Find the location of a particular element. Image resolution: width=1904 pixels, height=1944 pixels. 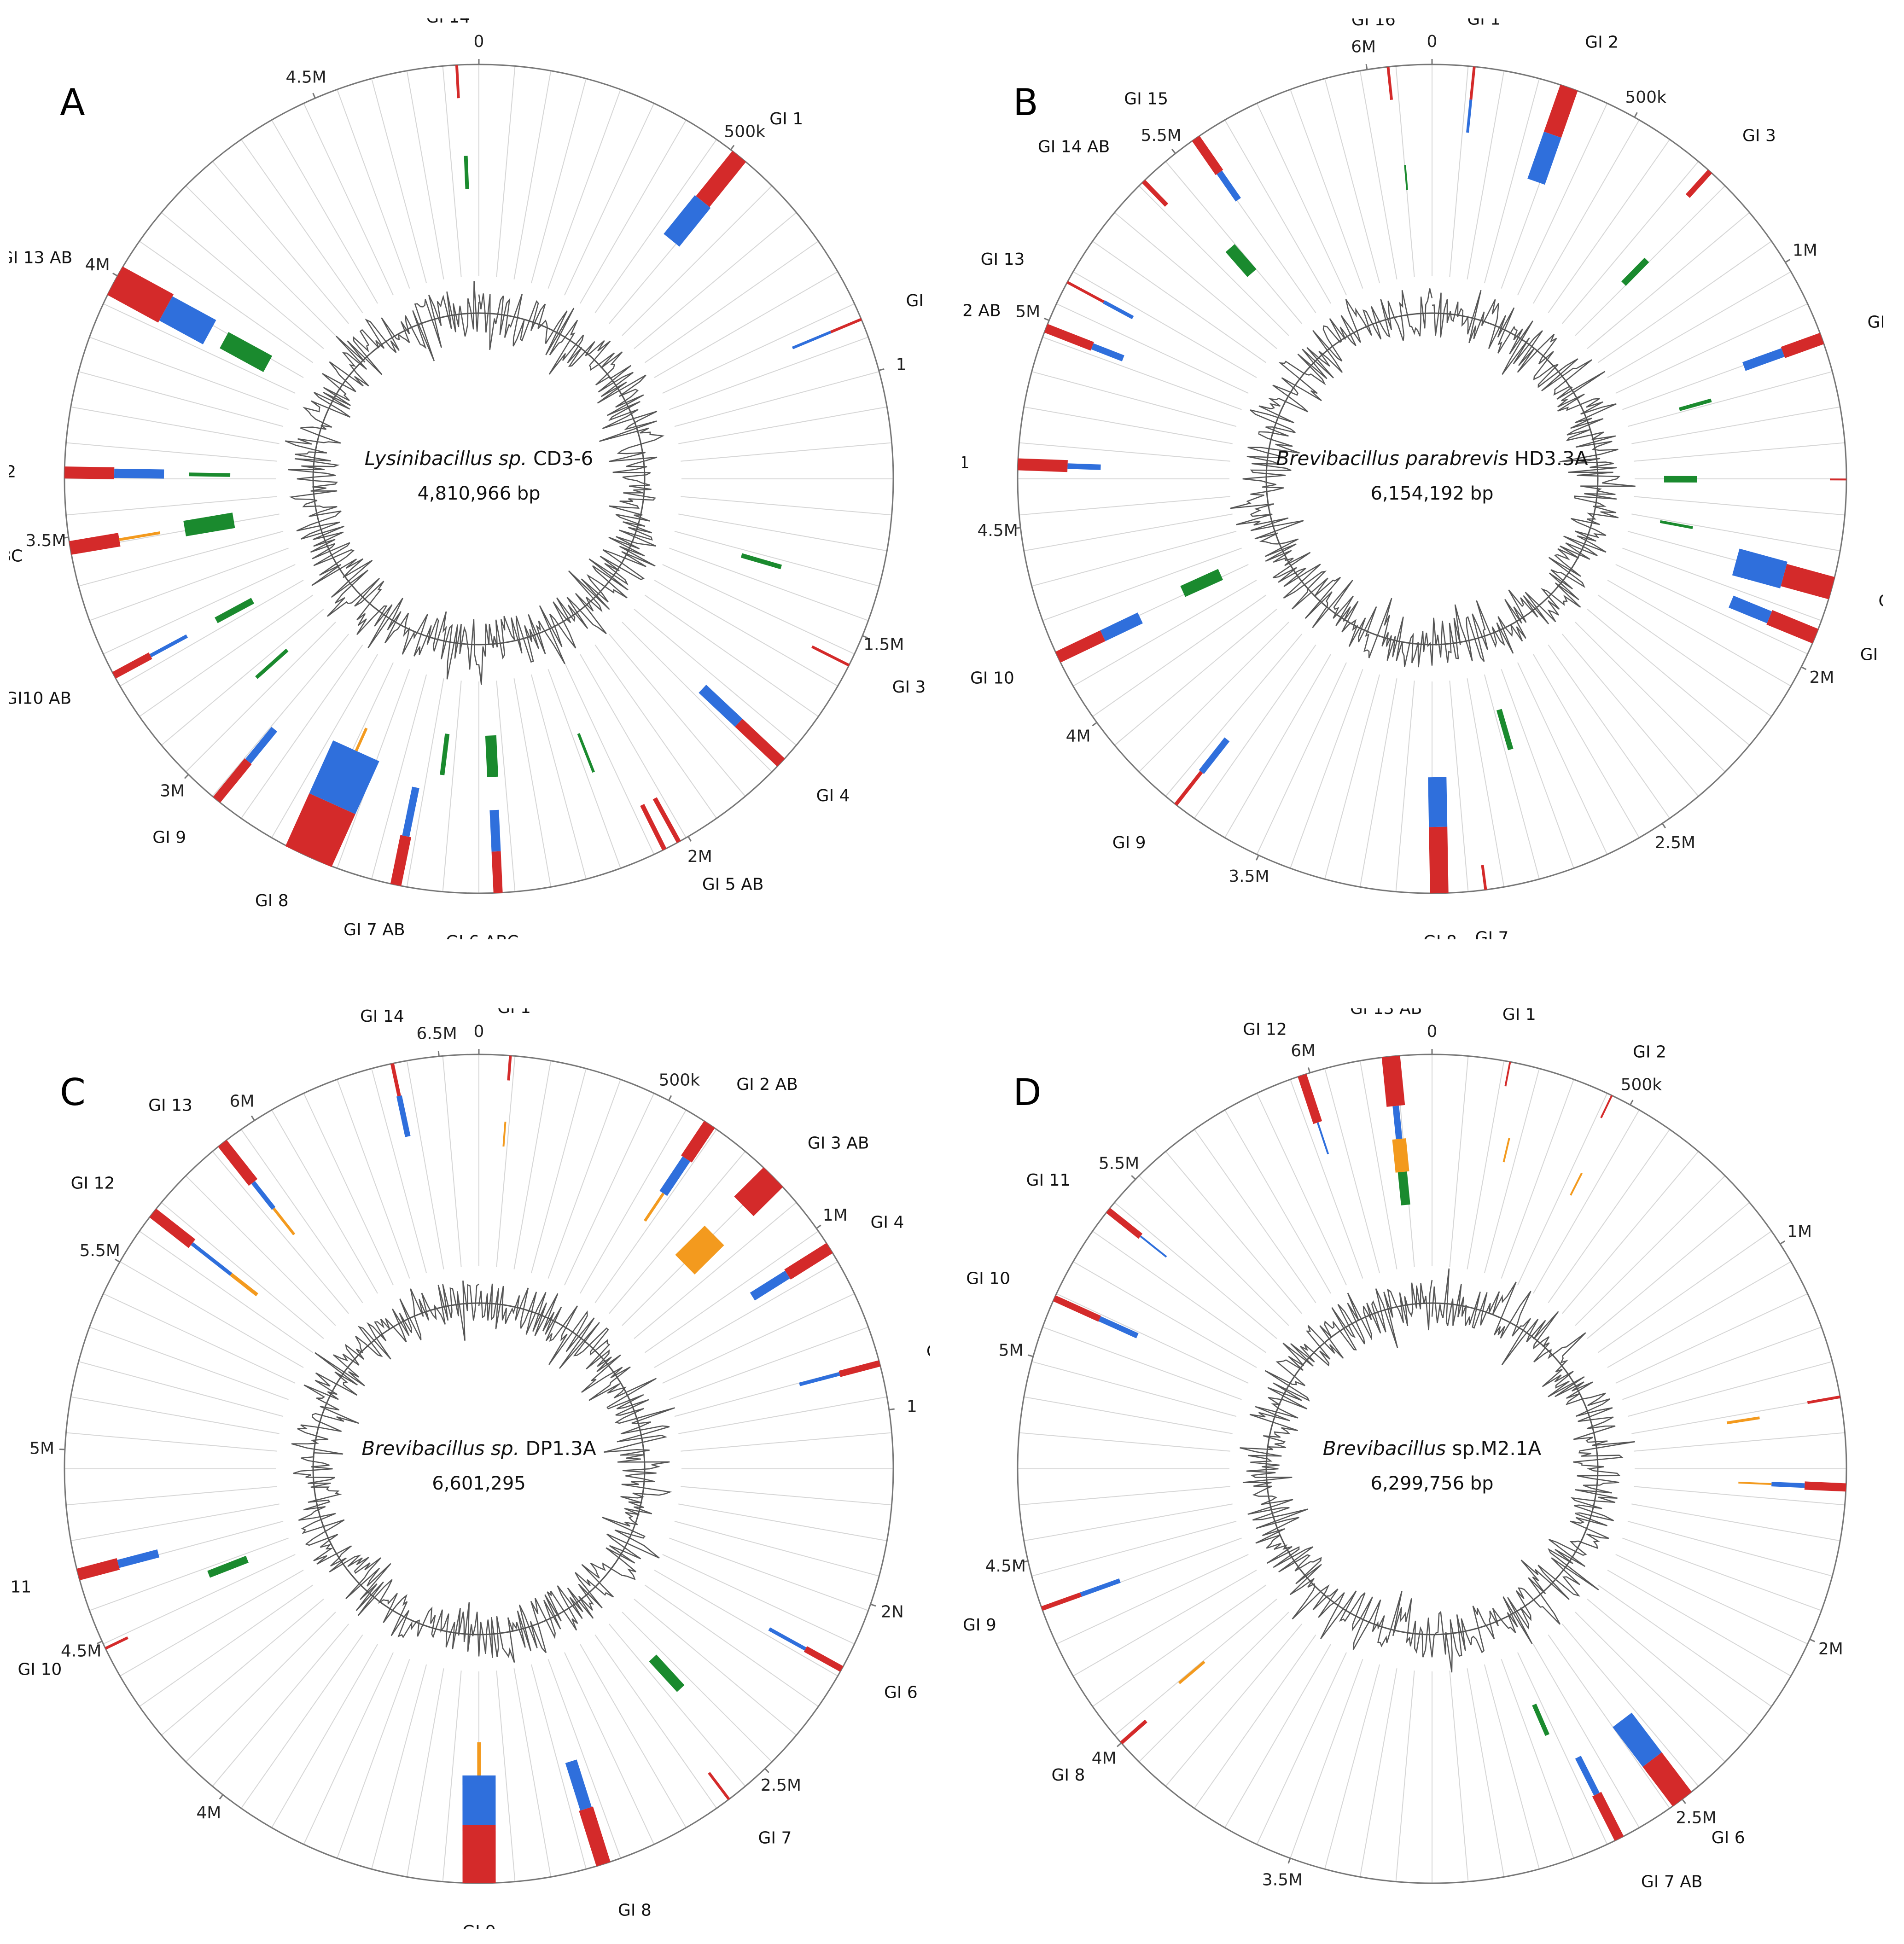

island-label: GI 3 is located at coordinates (1759, 136).